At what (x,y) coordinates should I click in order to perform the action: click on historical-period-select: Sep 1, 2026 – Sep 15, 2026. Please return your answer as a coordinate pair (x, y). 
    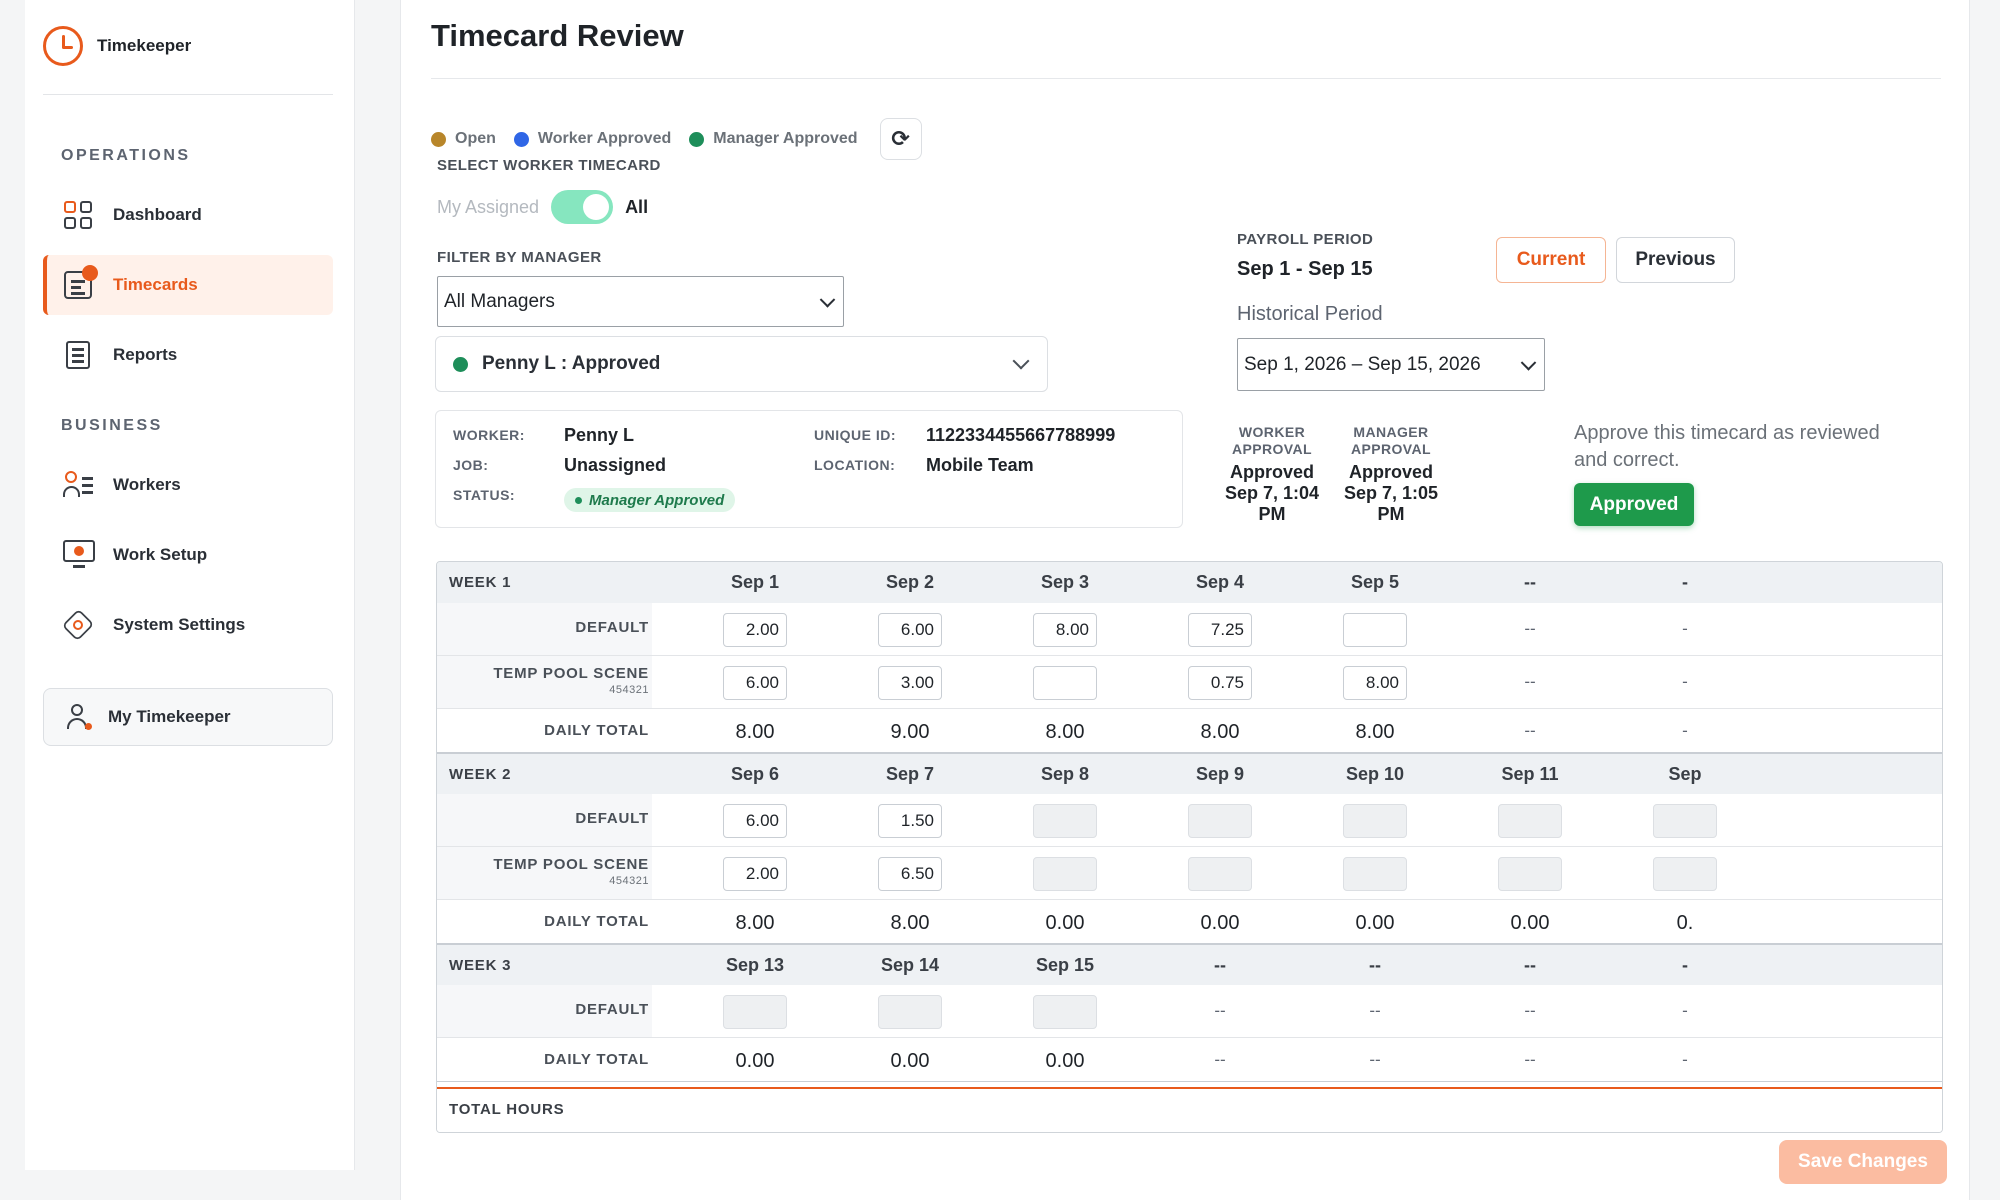
    Looking at the image, I should click on (1391, 364).